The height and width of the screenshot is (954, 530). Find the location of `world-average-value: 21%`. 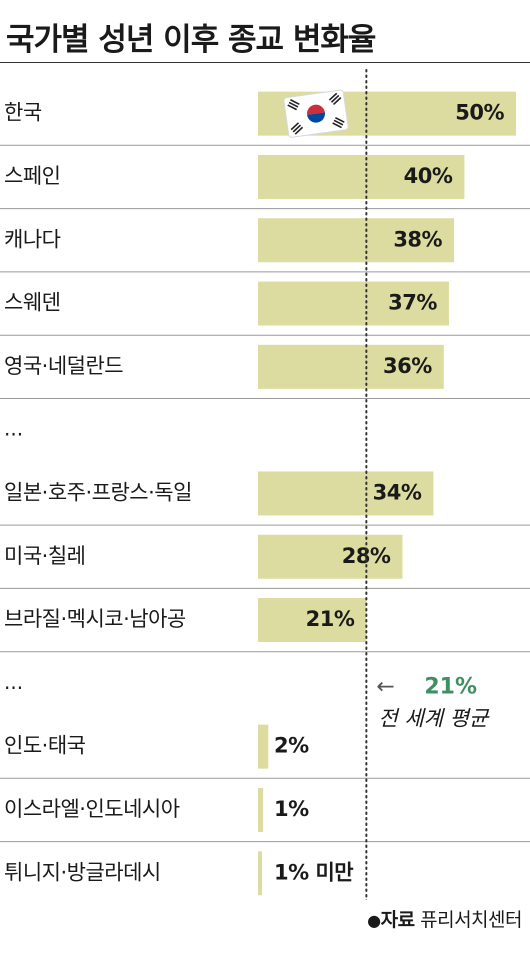

world-average-value: 21% is located at coordinates (450, 686).